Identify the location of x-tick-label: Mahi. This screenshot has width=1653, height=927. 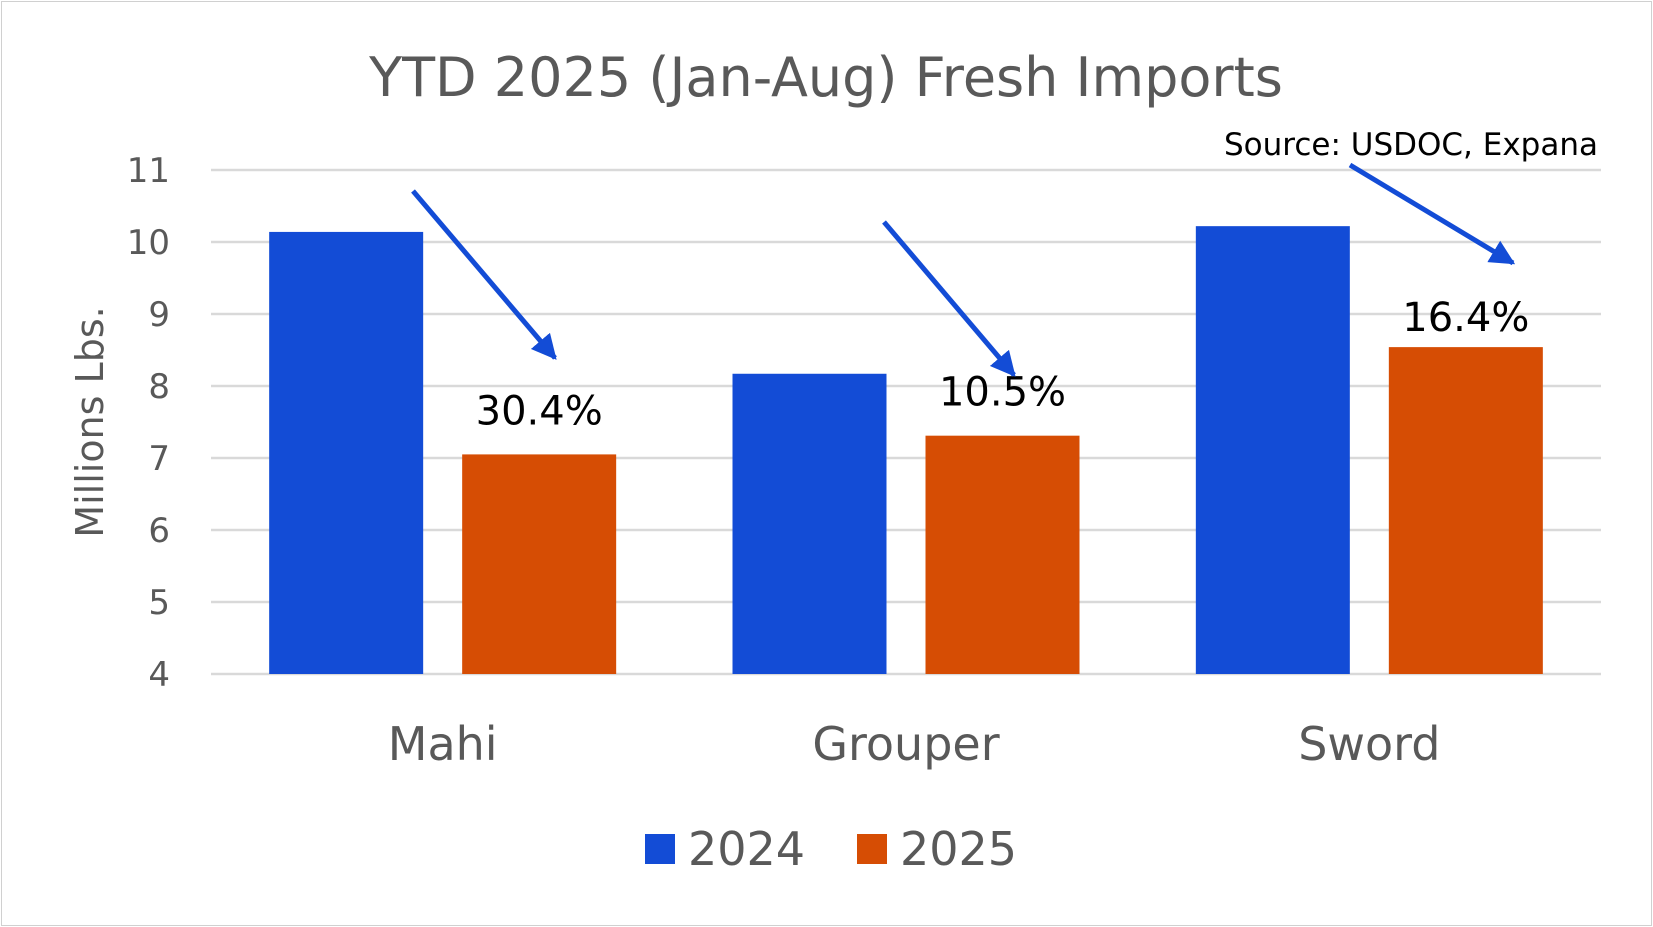
(443, 744).